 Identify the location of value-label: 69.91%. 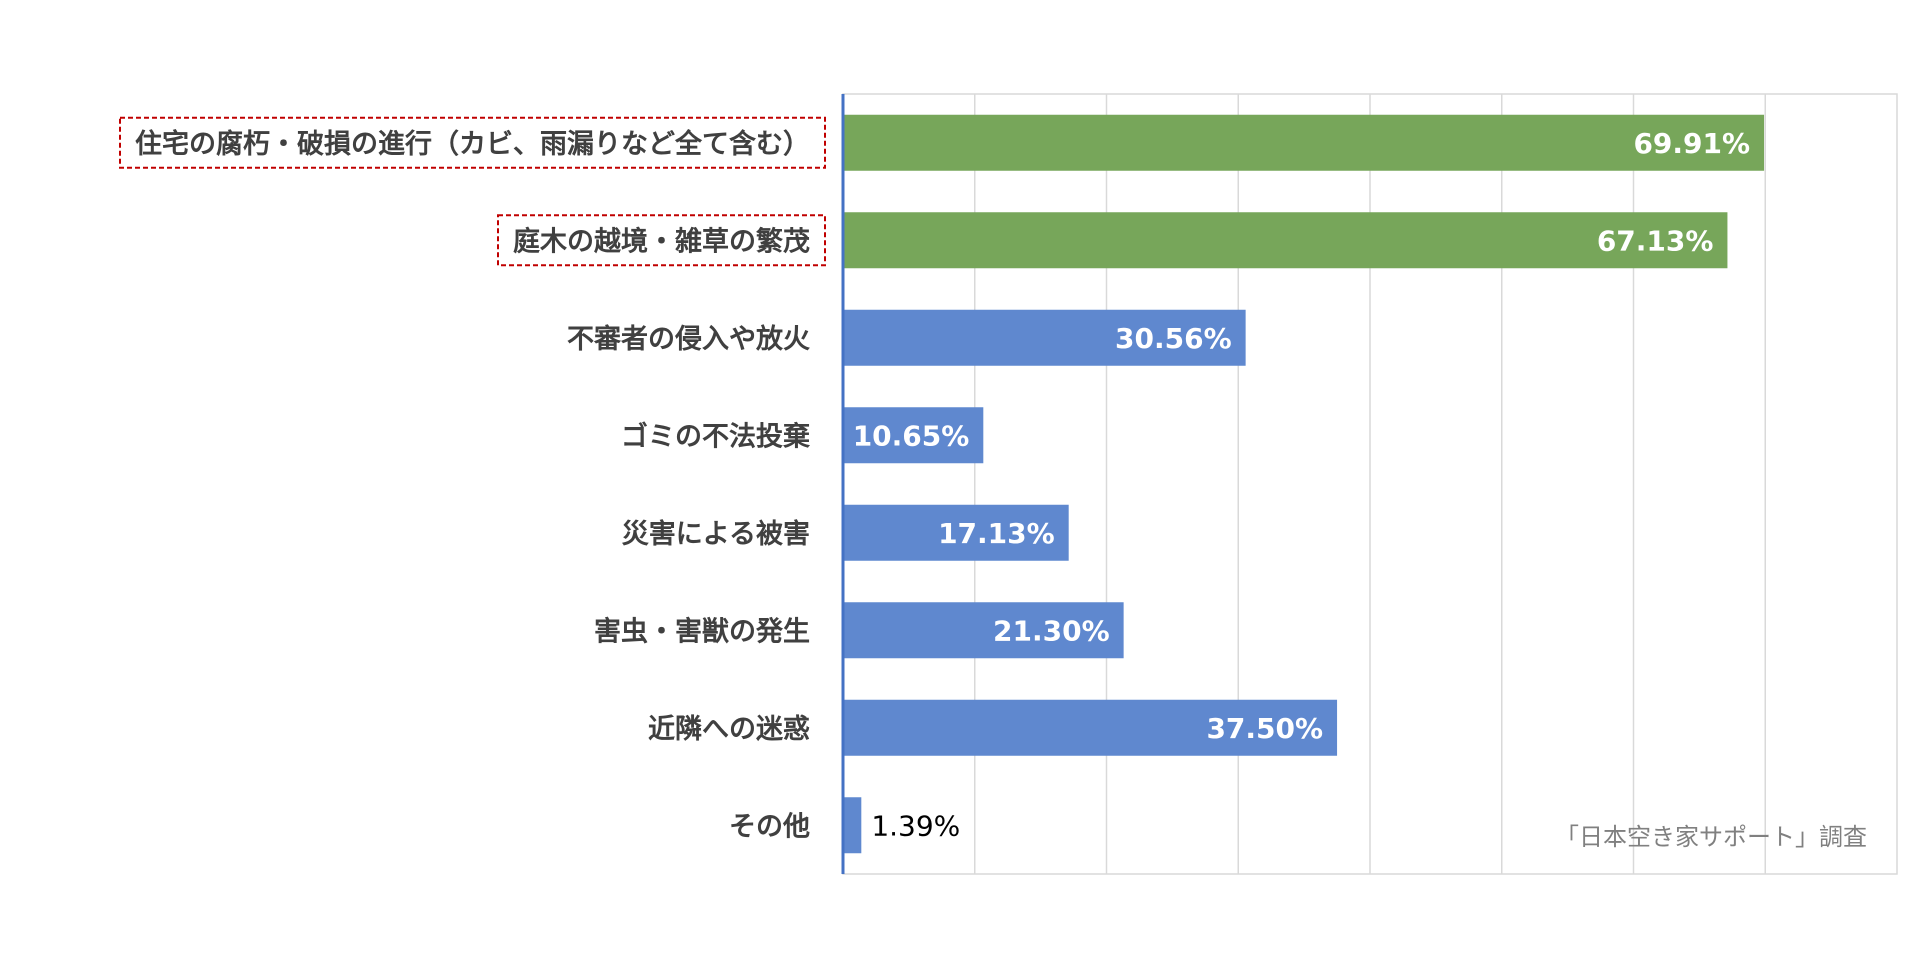
(1691, 143).